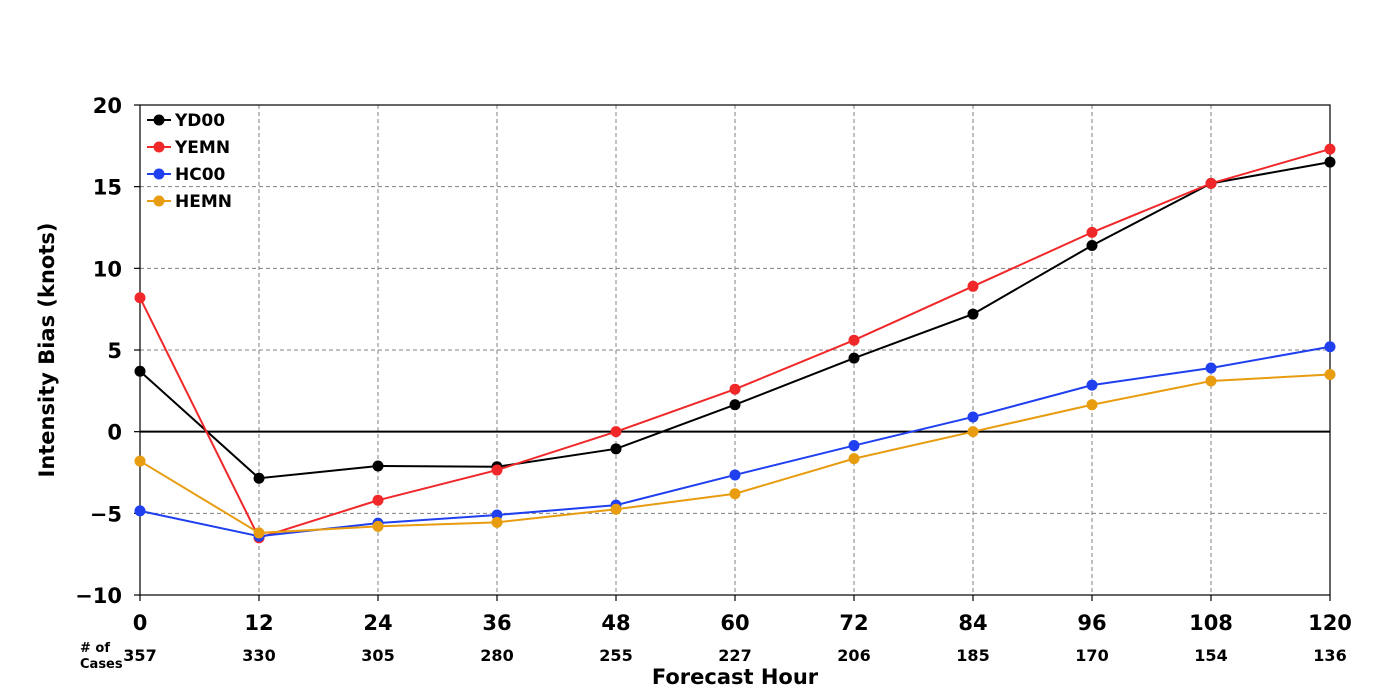 The width and height of the screenshot is (1400, 700). I want to click on x-tick-label: 108, so click(1211, 623).